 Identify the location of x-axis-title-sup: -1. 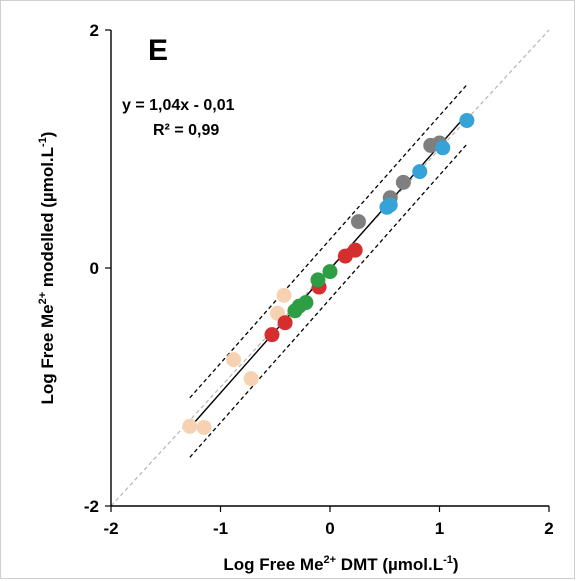
(448, 560).